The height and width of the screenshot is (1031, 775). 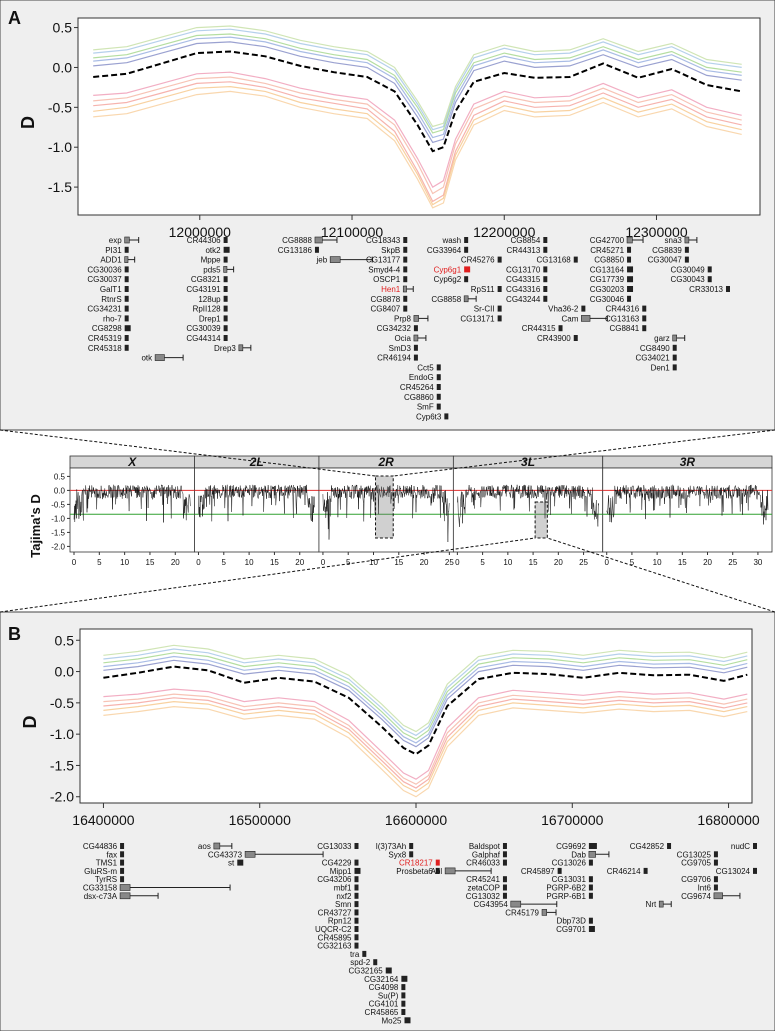 I want to click on panel-b-plot-area, so click(x=416, y=716).